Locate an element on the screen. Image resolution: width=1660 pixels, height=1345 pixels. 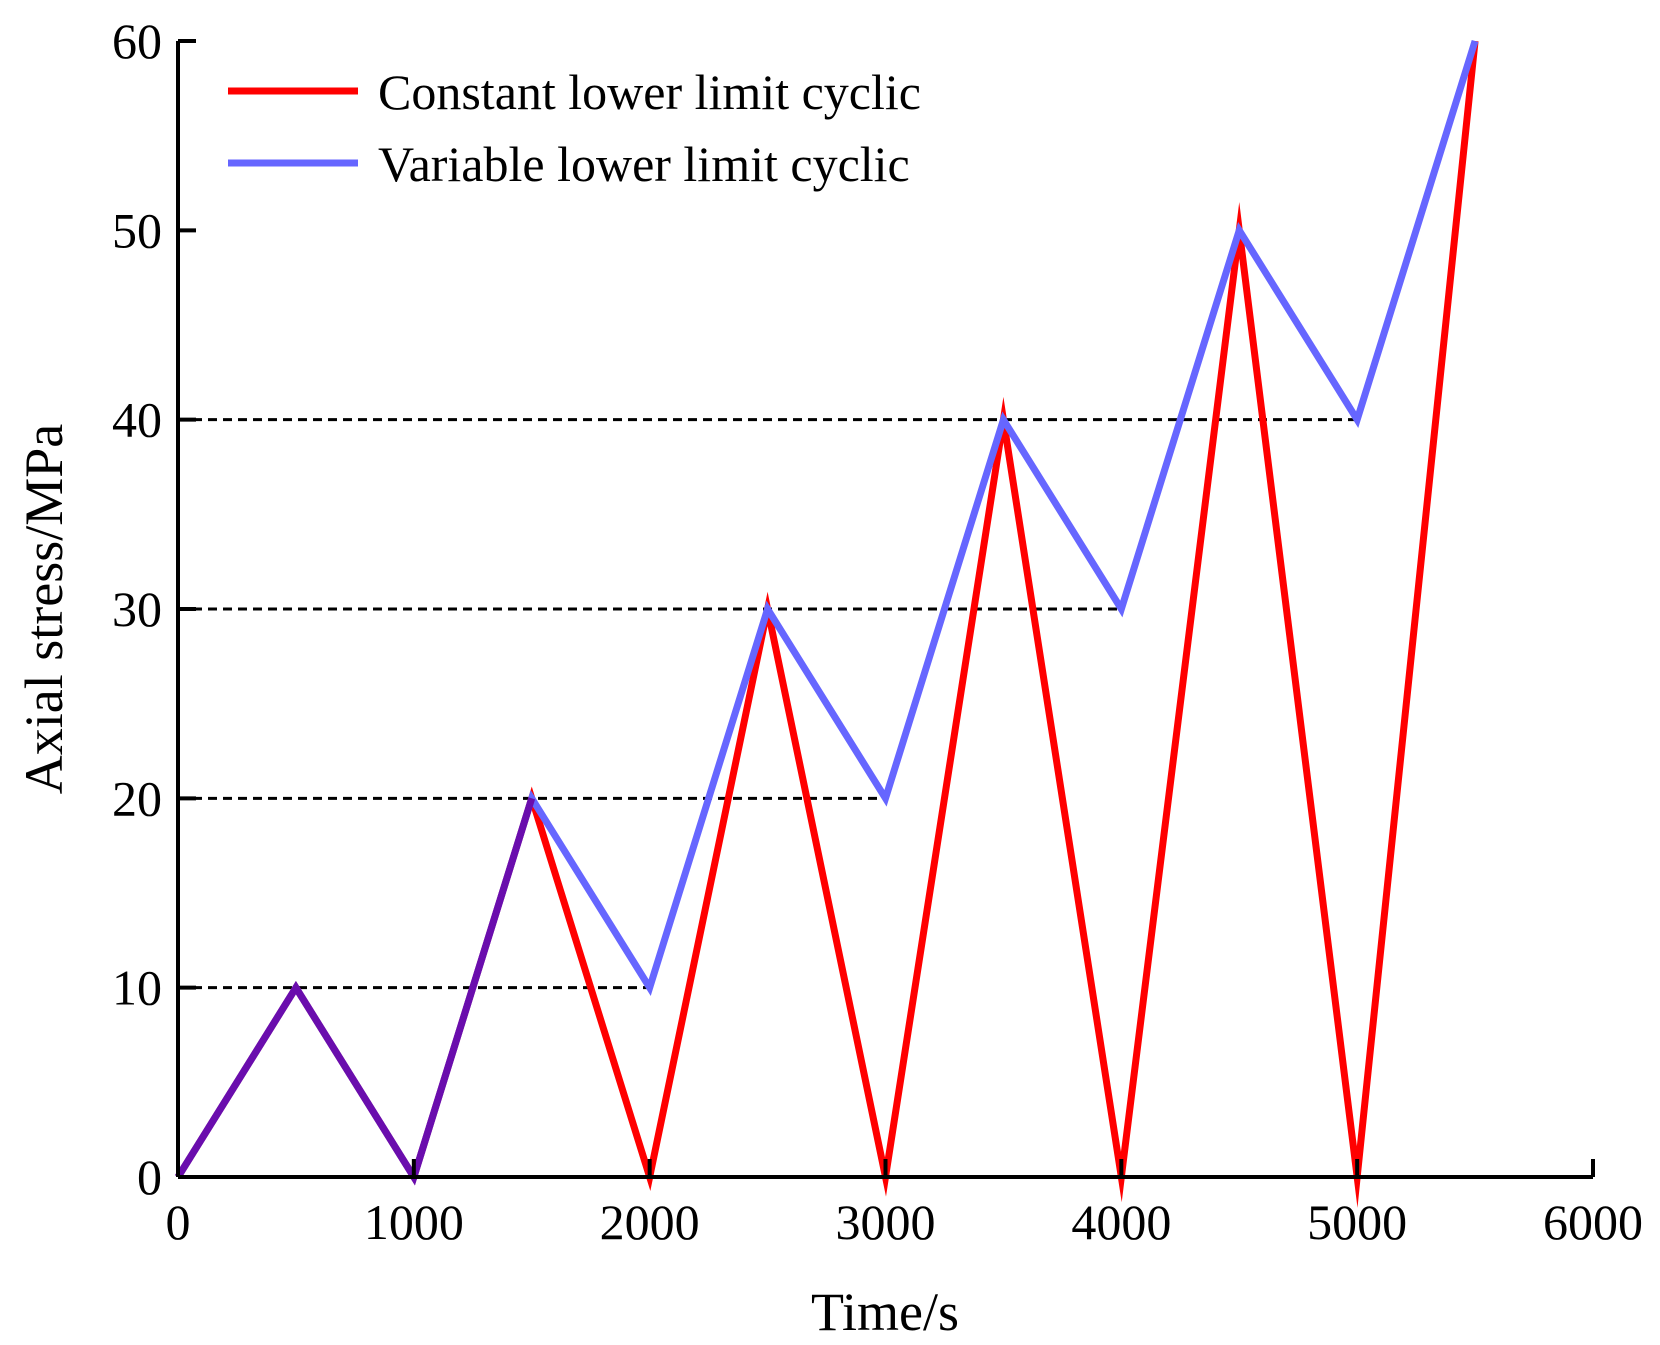
y-axis-title: Axial stress/MPa is located at coordinates (44, 609).